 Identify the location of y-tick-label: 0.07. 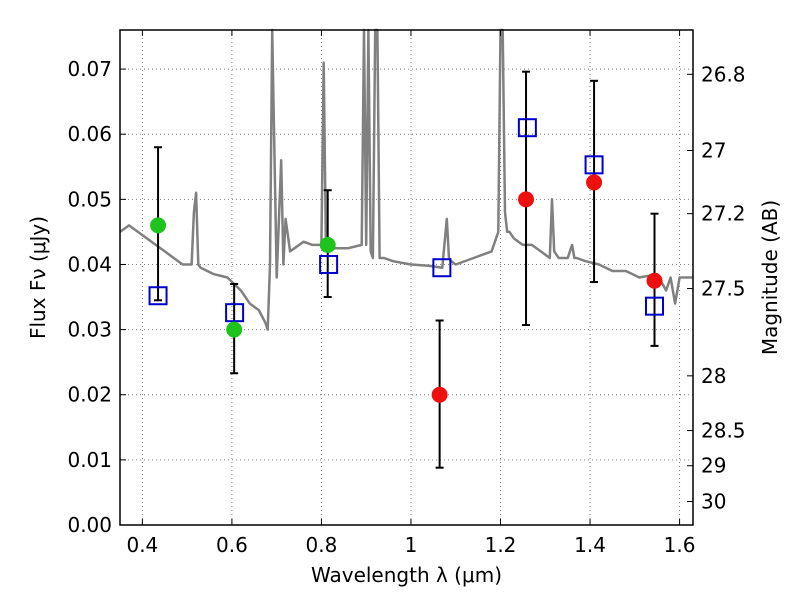
(89, 69).